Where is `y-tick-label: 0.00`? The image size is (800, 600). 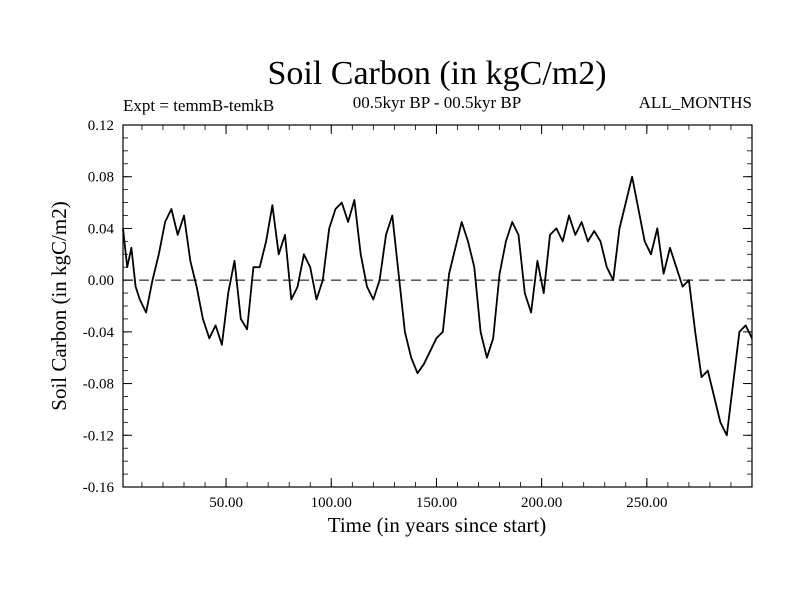
y-tick-label: 0.00 is located at coordinates (101, 281).